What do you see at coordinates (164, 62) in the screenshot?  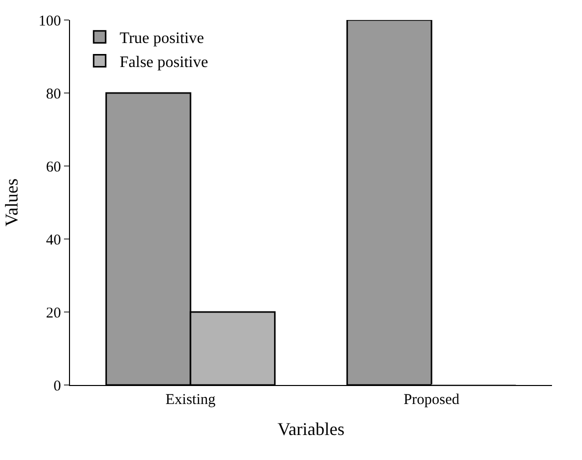 I see `legend-label: False positive` at bounding box center [164, 62].